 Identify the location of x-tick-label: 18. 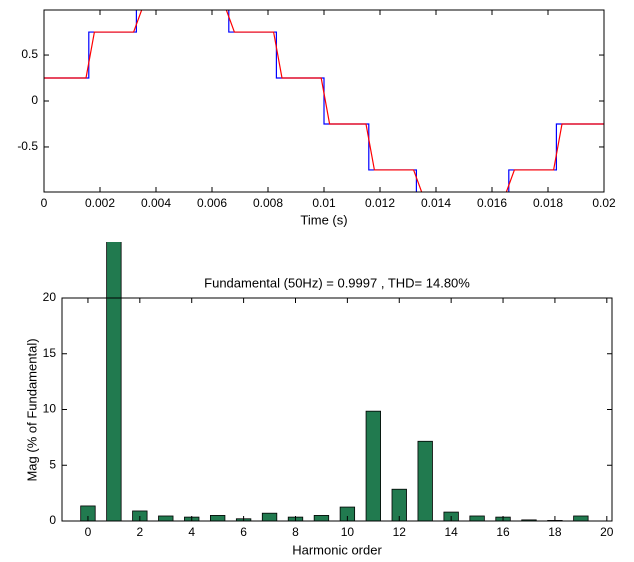
(555, 532).